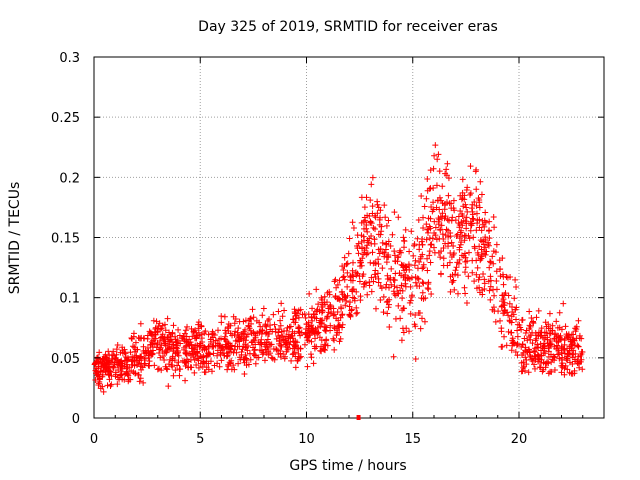 The width and height of the screenshot is (640, 480). Describe the element at coordinates (519, 439) in the screenshot. I see `x-tick-label: 20` at that location.